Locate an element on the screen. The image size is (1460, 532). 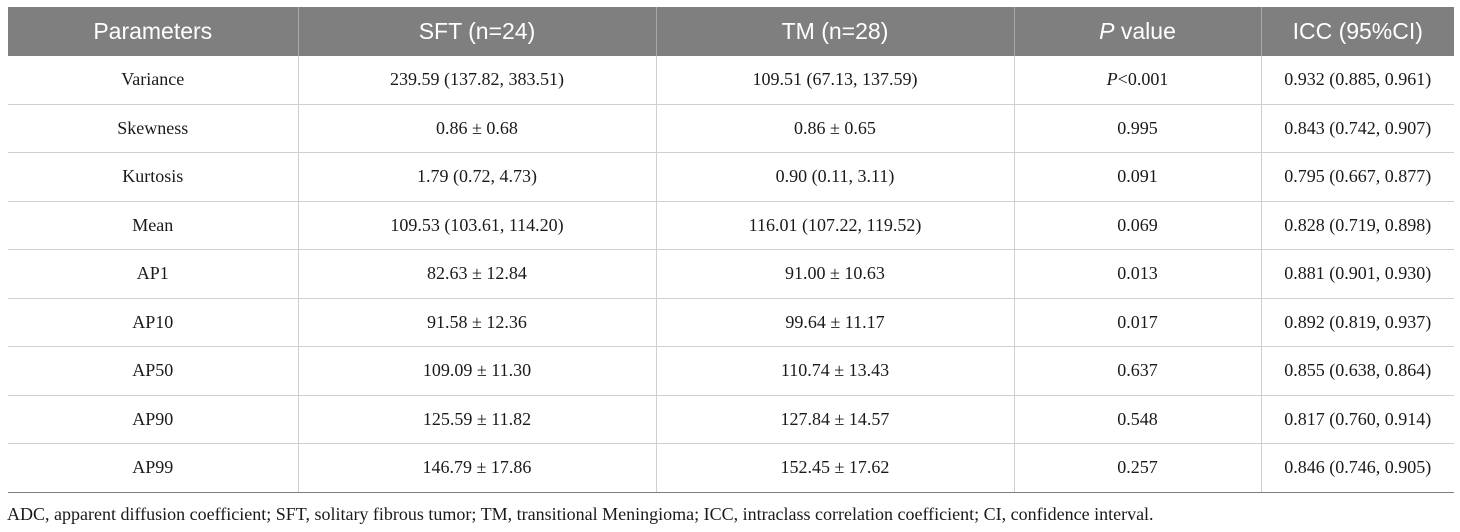
cell-tm: 127.84 ± 14.57 is located at coordinates (834, 419).